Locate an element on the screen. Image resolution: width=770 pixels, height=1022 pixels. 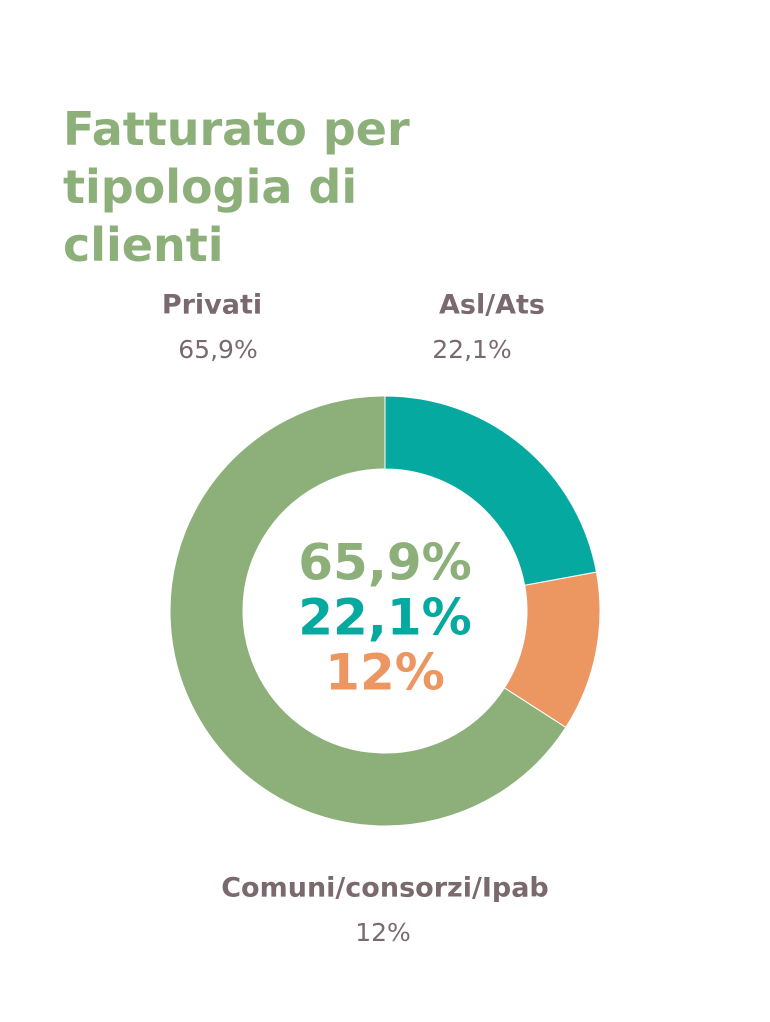
category-label: Privati is located at coordinates (212, 305).